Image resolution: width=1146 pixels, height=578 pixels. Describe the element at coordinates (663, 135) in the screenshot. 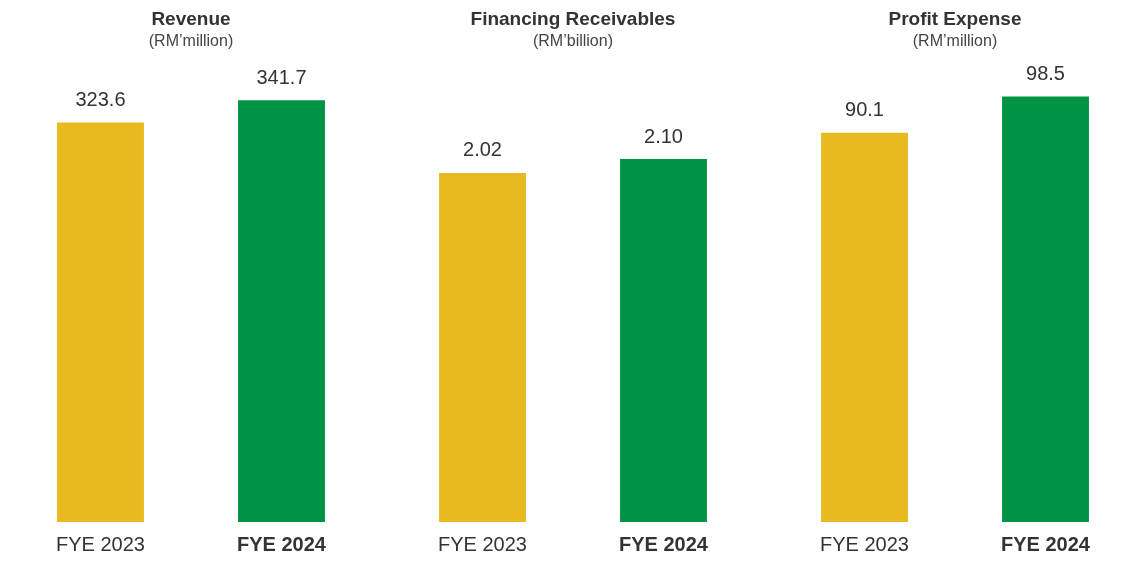

I see `data-label: 2.10` at that location.